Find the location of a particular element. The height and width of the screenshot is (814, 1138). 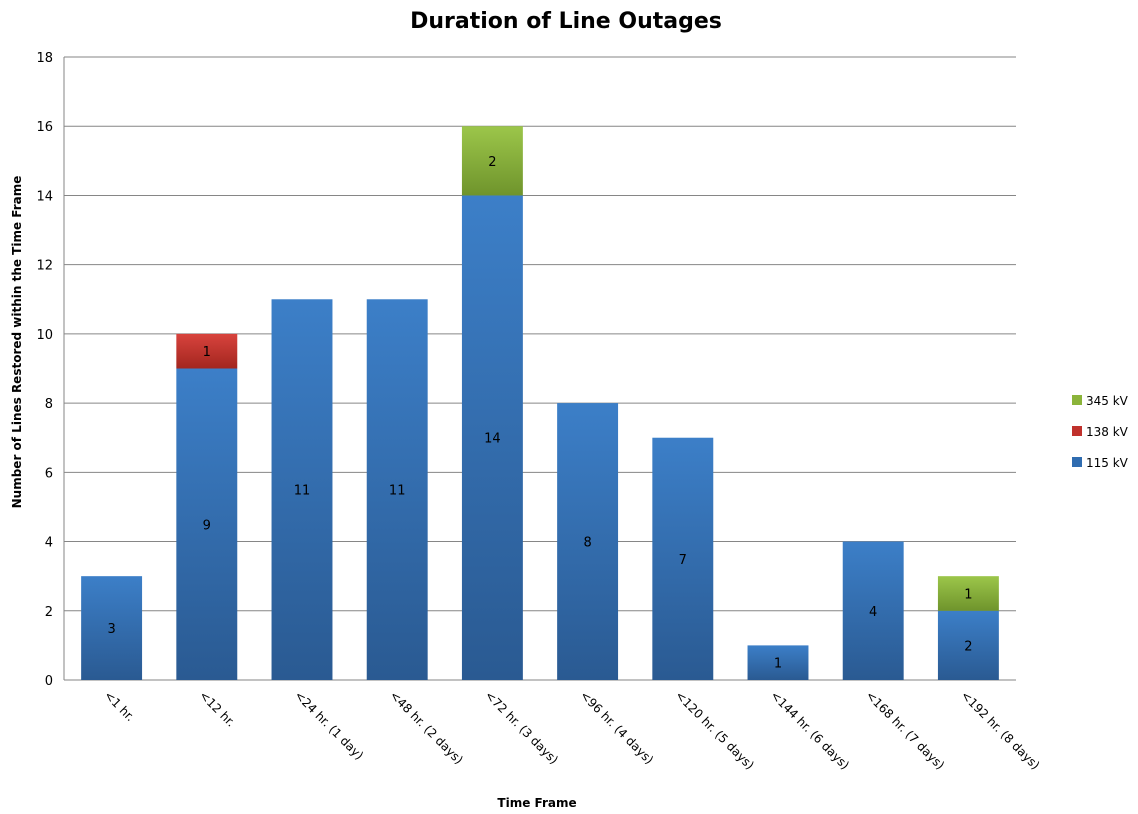

data-label: 14 is located at coordinates (492, 439).